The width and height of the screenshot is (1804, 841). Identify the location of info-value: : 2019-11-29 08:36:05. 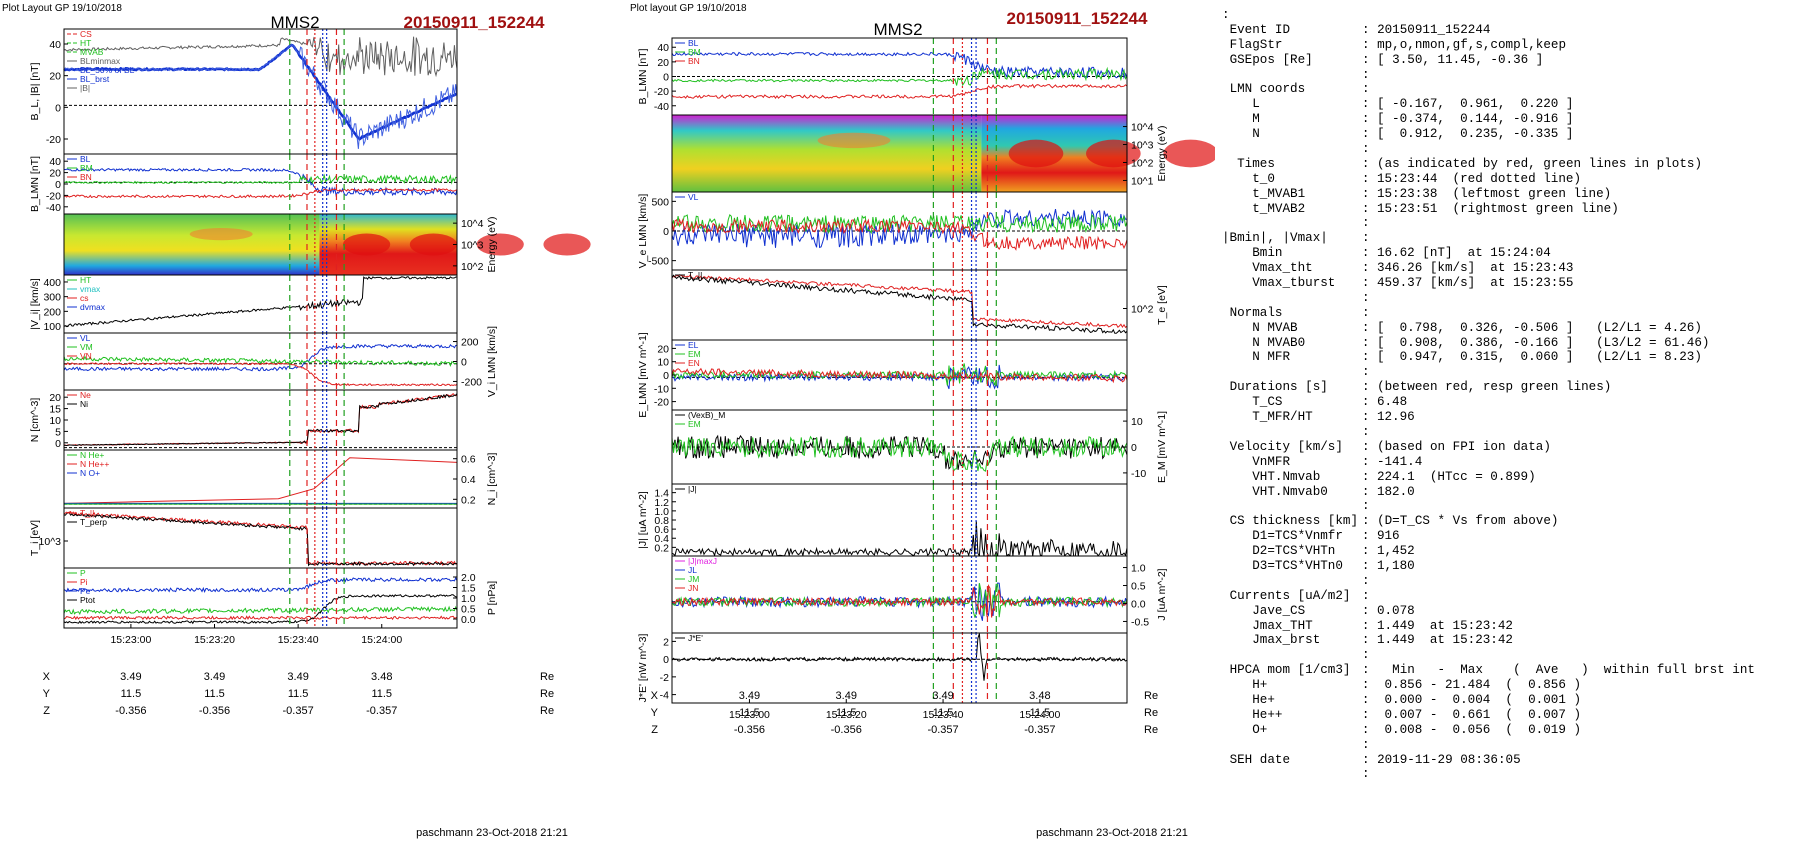
(1441, 759).